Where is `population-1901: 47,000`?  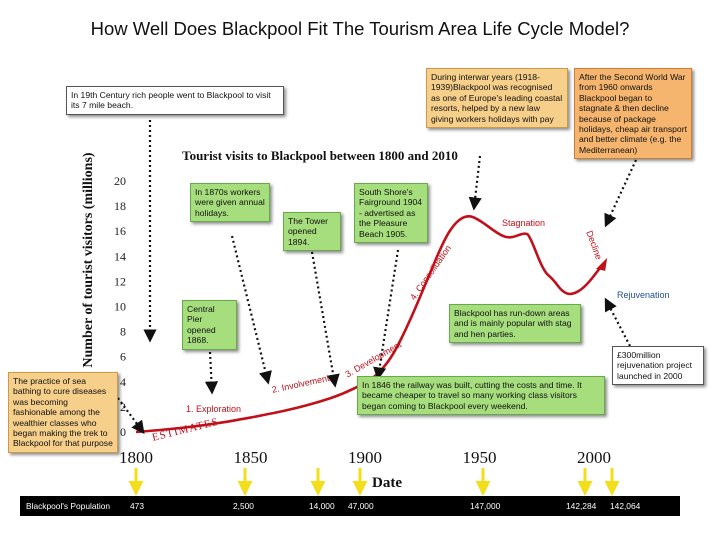
population-1901: 47,000 is located at coordinates (361, 506).